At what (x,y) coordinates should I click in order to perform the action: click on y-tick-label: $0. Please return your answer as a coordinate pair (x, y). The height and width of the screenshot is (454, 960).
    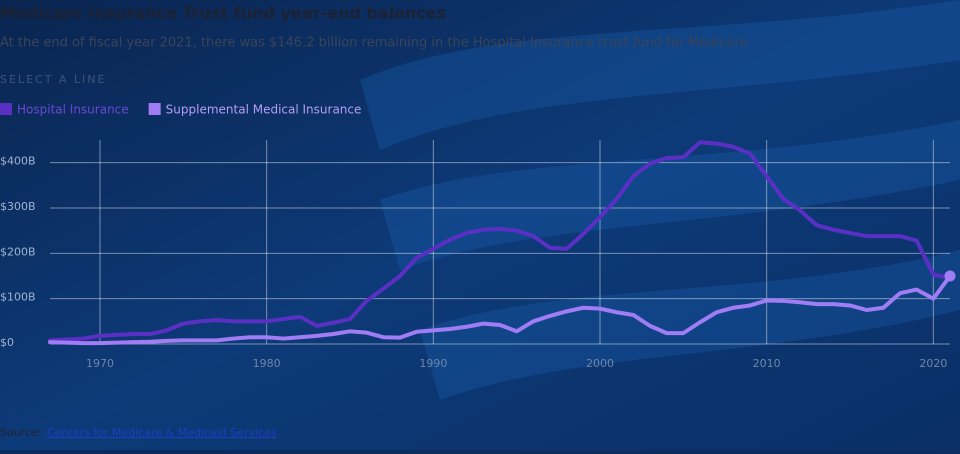
    Looking at the image, I should click on (7, 342).